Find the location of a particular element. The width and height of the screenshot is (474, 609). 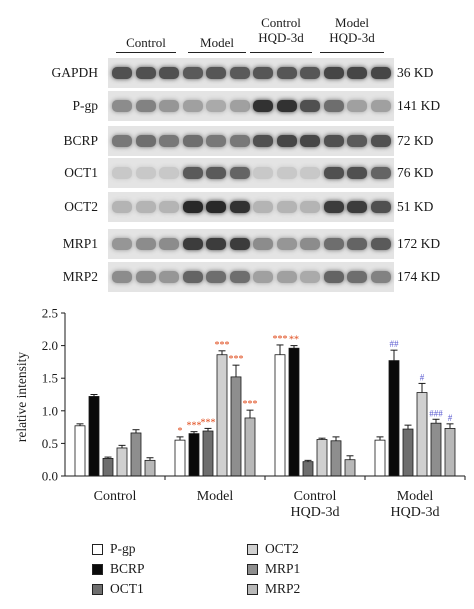

blot-row-label: MRP1 is located at coordinates (80, 243).